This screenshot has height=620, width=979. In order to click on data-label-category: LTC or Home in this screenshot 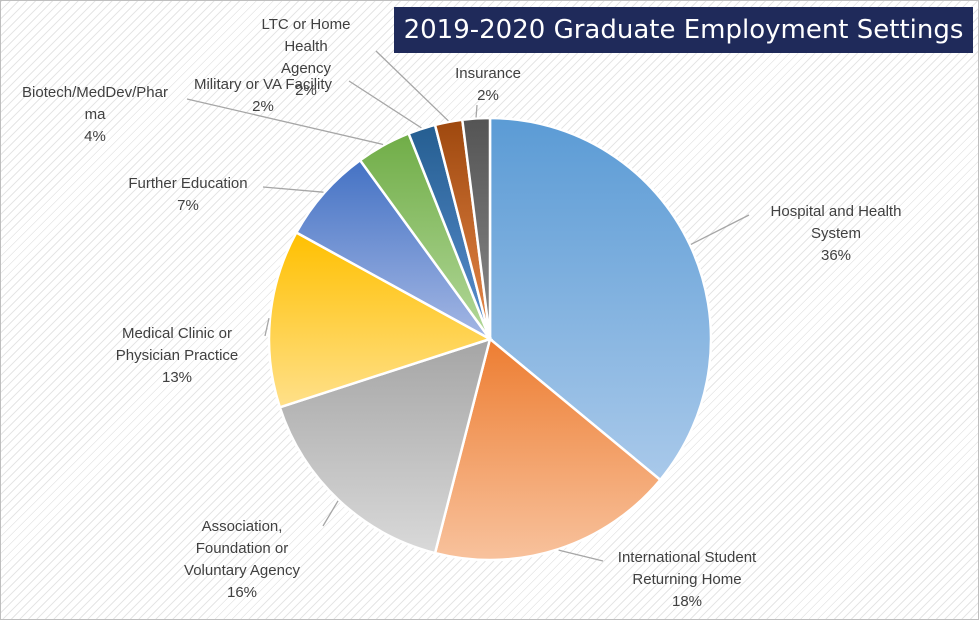, I will do `click(306, 24)`.